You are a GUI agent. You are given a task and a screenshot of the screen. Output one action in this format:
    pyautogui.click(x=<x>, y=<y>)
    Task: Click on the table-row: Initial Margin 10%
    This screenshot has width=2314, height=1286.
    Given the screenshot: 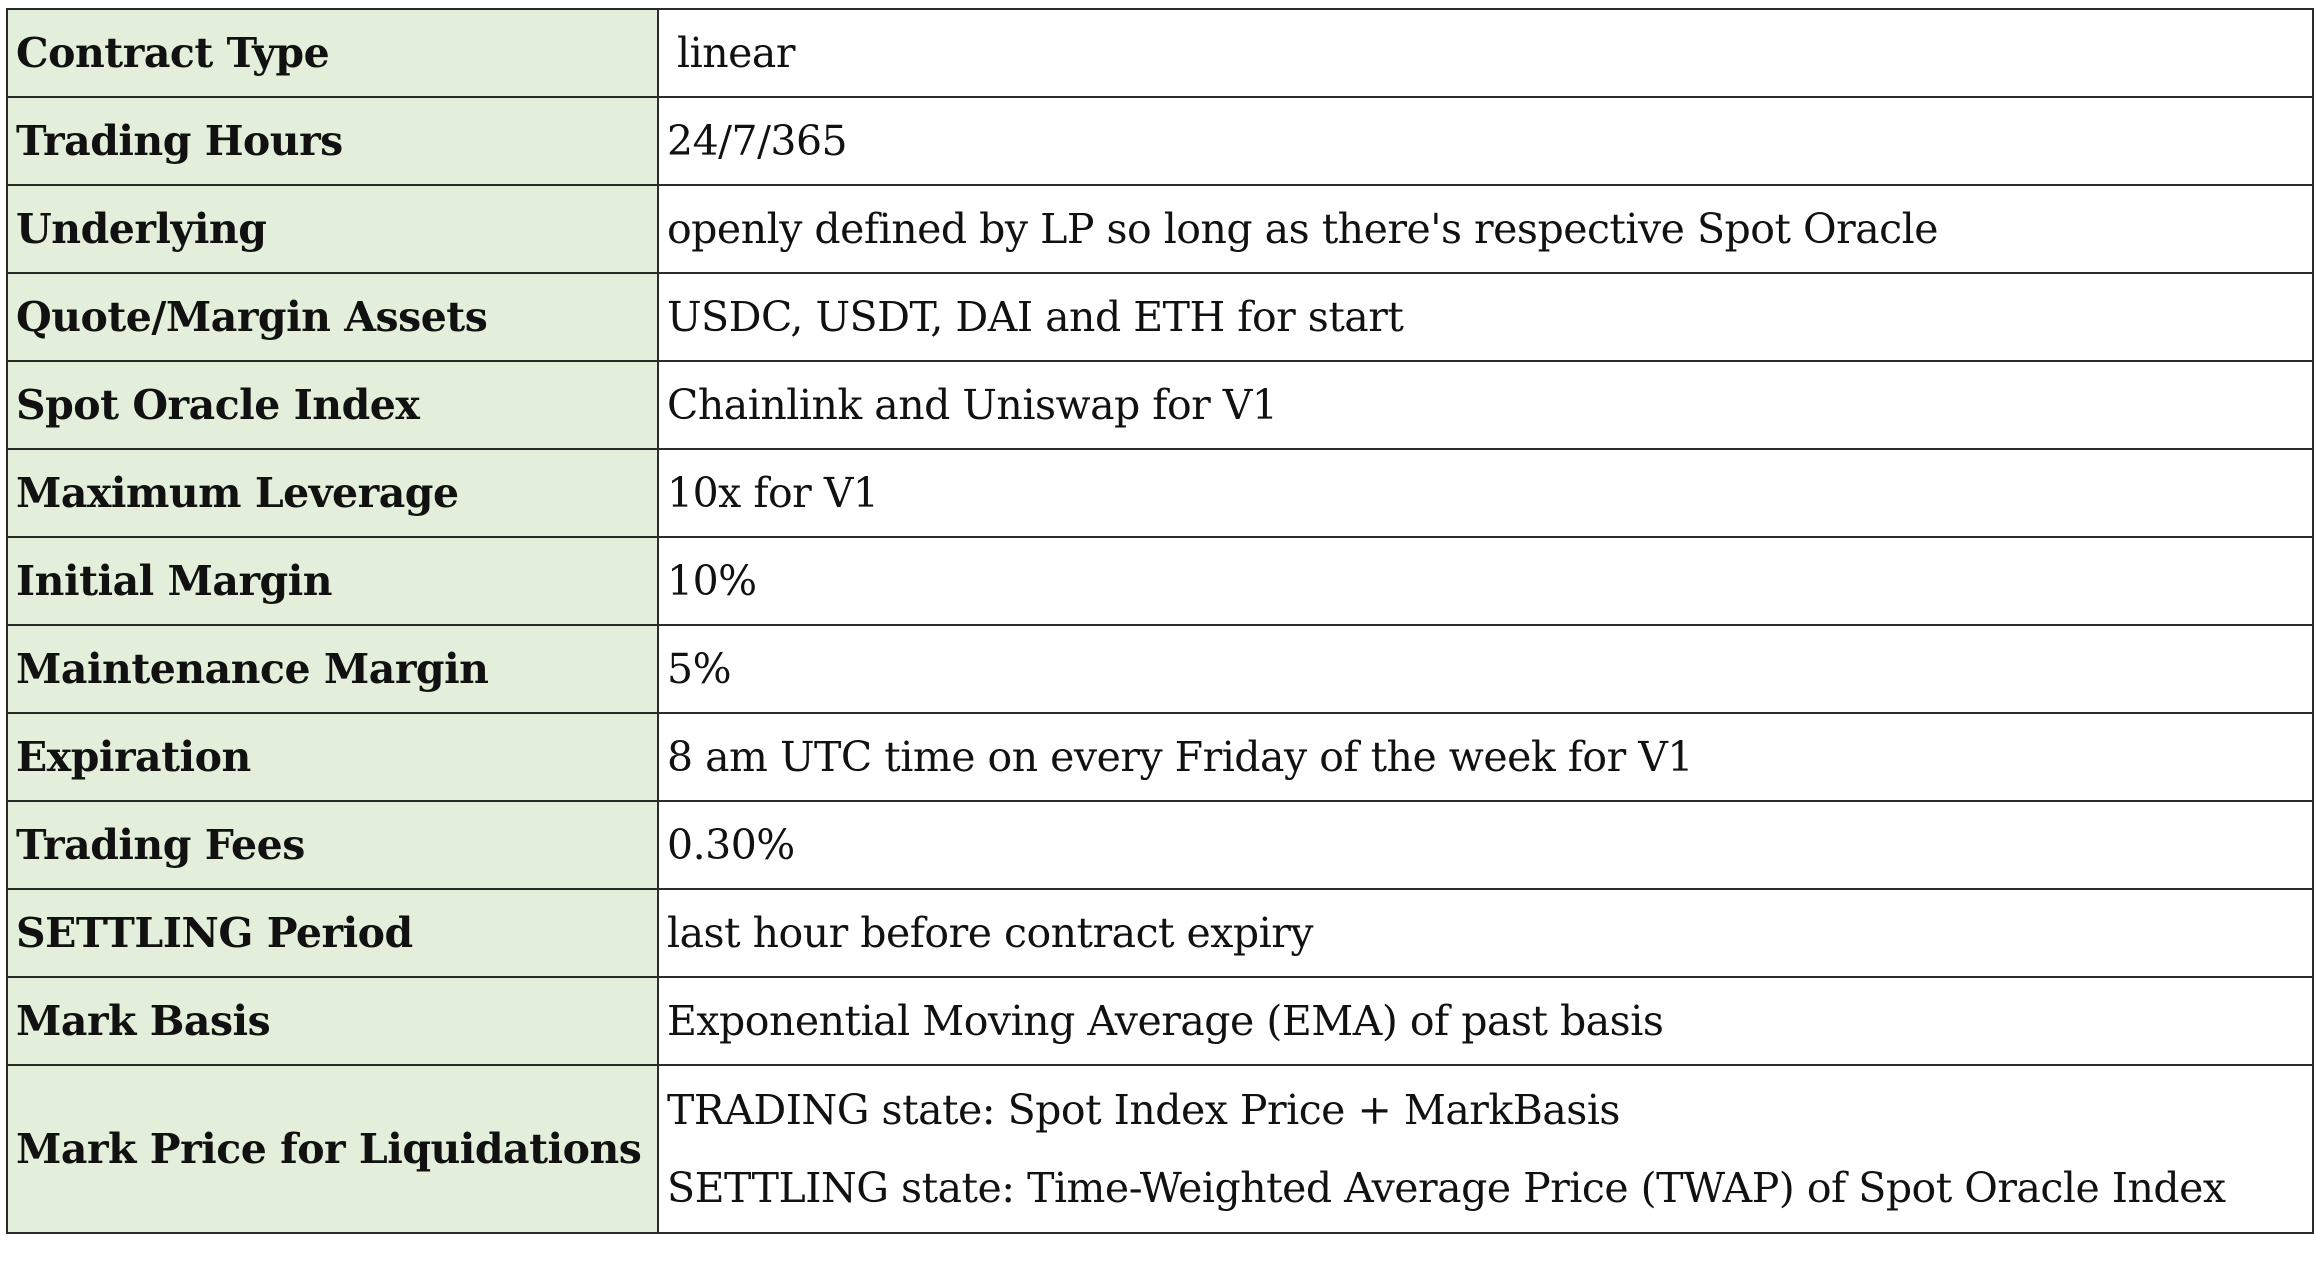 What is the action you would take?
    pyautogui.click(x=1160, y=581)
    